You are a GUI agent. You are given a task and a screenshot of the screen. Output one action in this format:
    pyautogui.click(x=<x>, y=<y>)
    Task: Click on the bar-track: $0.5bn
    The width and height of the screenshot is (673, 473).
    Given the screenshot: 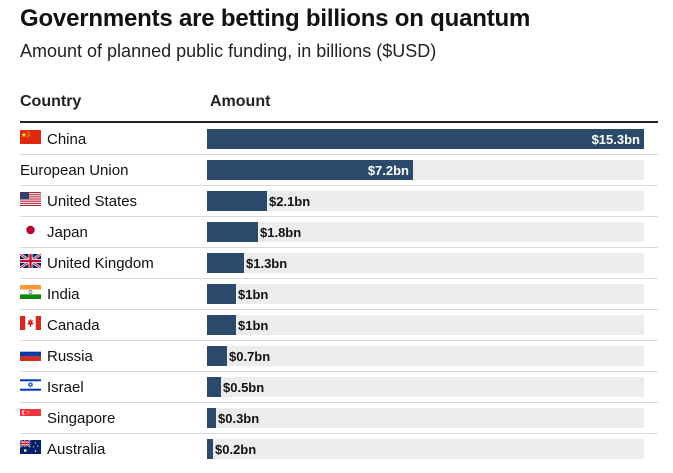 What is the action you would take?
    pyautogui.click(x=425, y=387)
    